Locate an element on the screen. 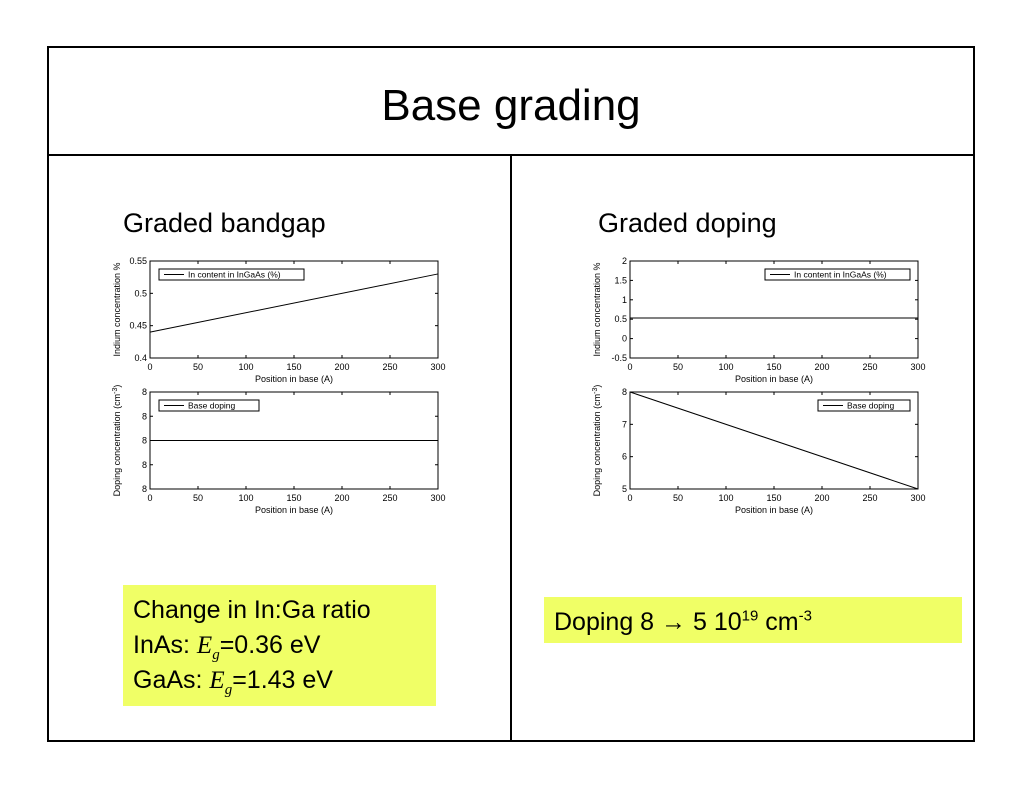 Image resolution: width=1024 pixels, height=791 pixels. doping-value: 5 10 is located at coordinates (714, 622).